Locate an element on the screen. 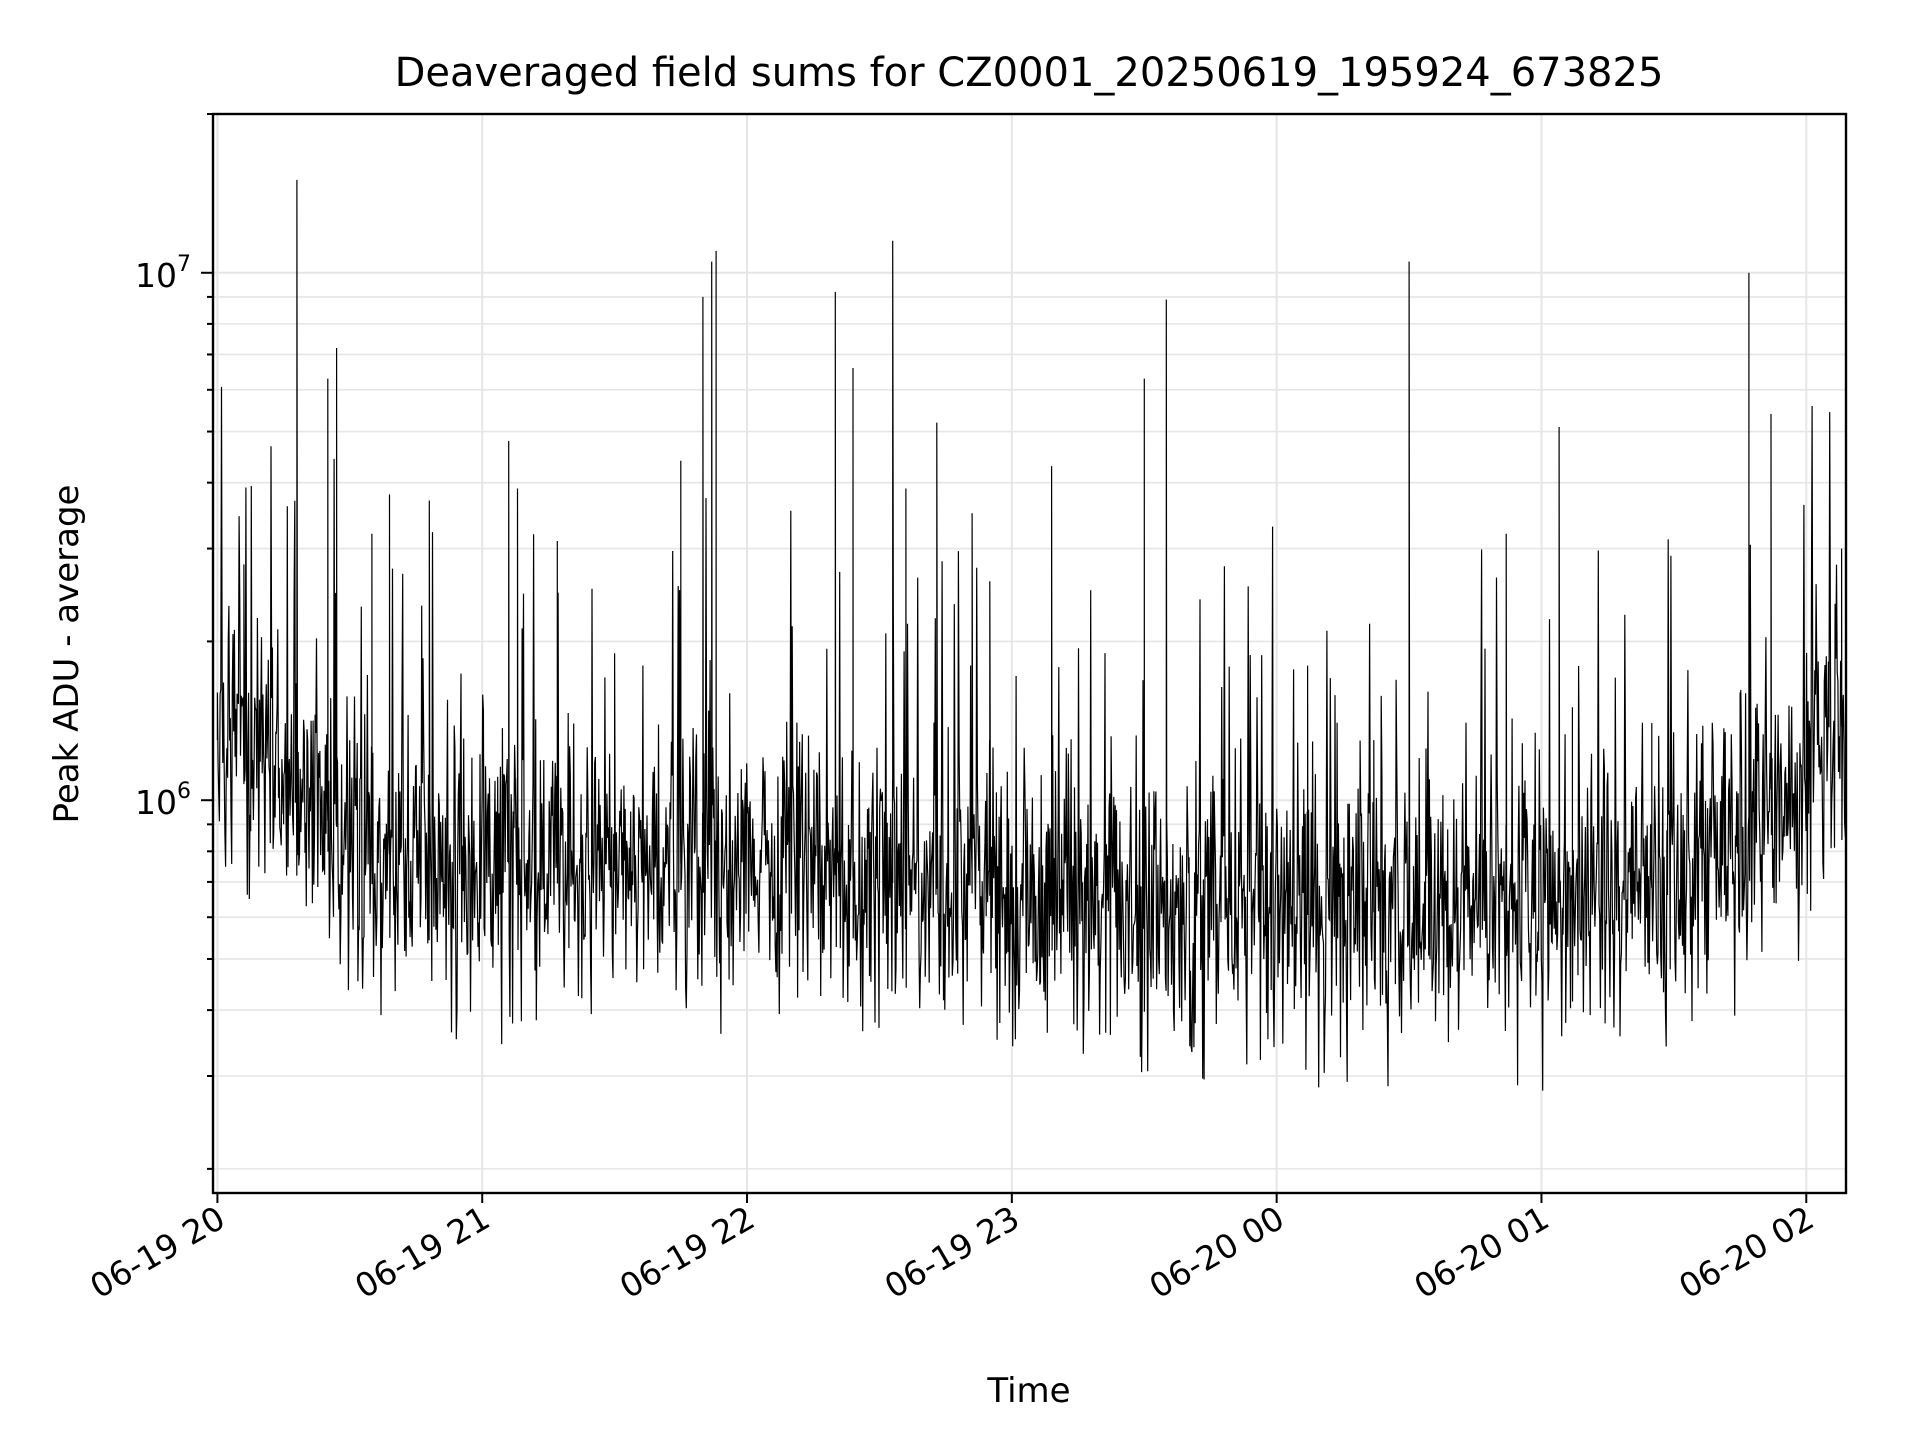 The width and height of the screenshot is (1920, 1440). y-axis-label: Peak ADU - average is located at coordinates (67, 654).